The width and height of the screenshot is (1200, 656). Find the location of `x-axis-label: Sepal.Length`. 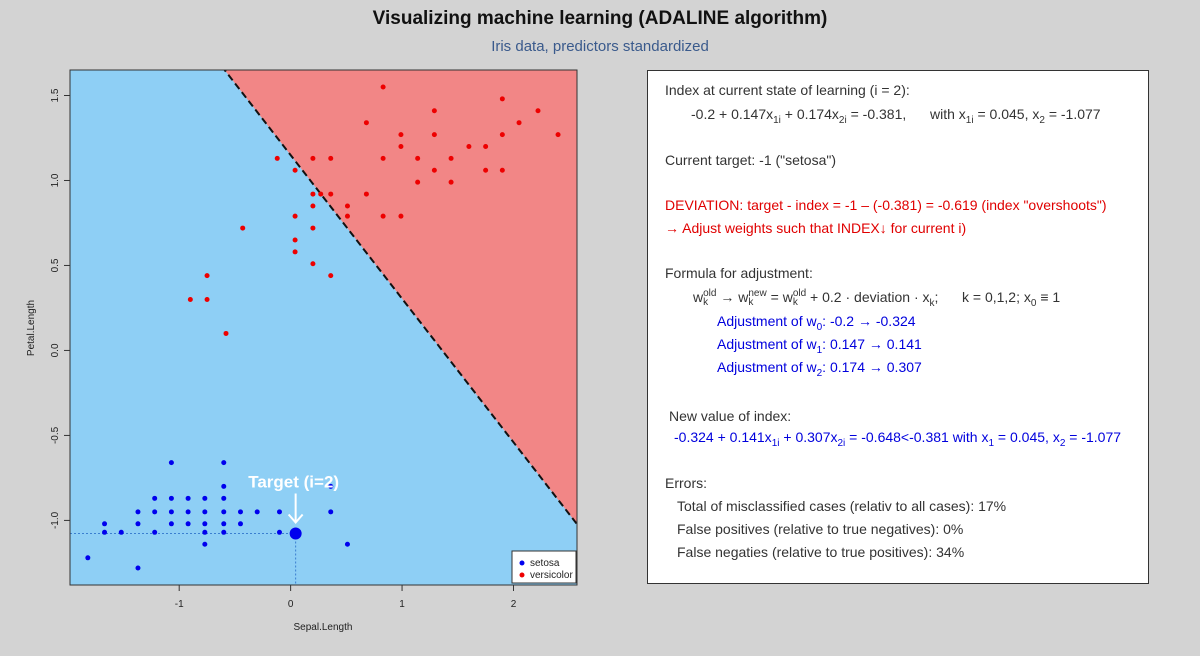

x-axis-label: Sepal.Length is located at coordinates (323, 627).